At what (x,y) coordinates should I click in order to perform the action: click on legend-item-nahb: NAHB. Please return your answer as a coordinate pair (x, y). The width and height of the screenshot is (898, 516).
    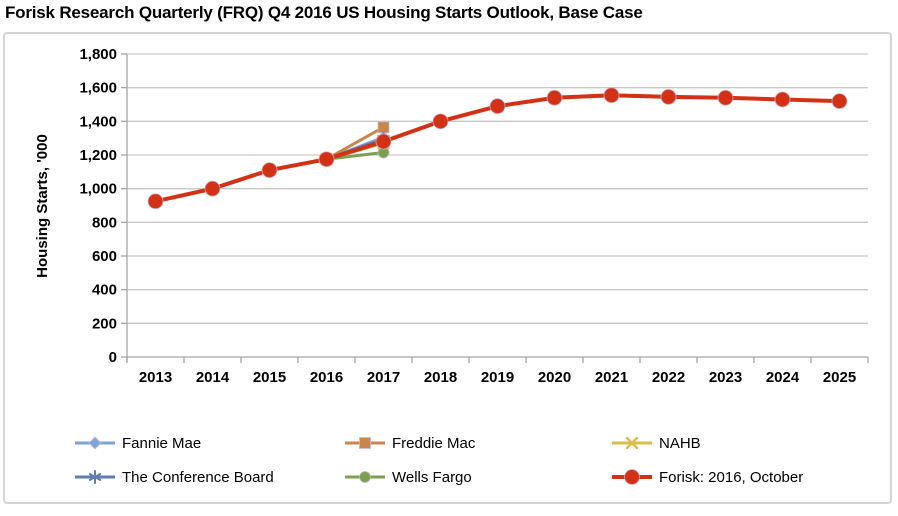
    Looking at the image, I should click on (656, 443).